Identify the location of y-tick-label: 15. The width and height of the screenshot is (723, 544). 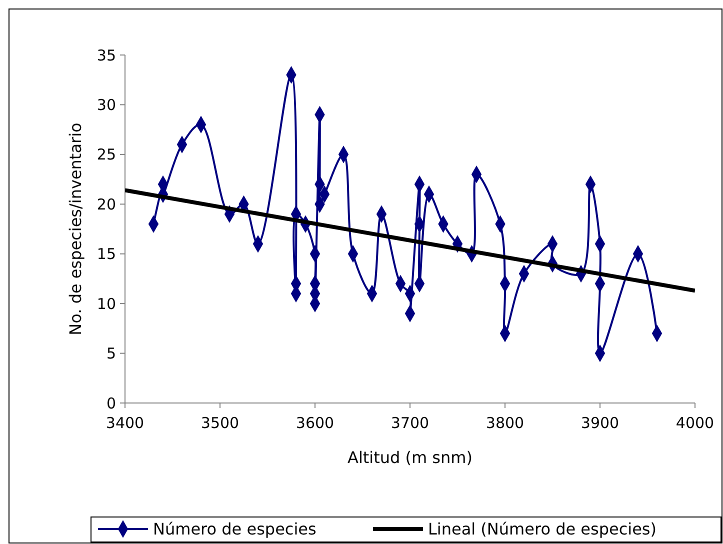
(106, 254).